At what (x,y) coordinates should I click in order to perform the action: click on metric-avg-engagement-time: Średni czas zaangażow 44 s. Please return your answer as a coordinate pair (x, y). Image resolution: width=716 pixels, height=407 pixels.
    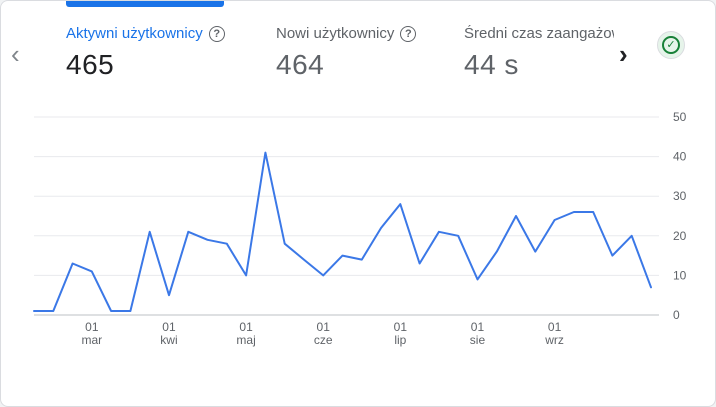
    Looking at the image, I should click on (539, 53).